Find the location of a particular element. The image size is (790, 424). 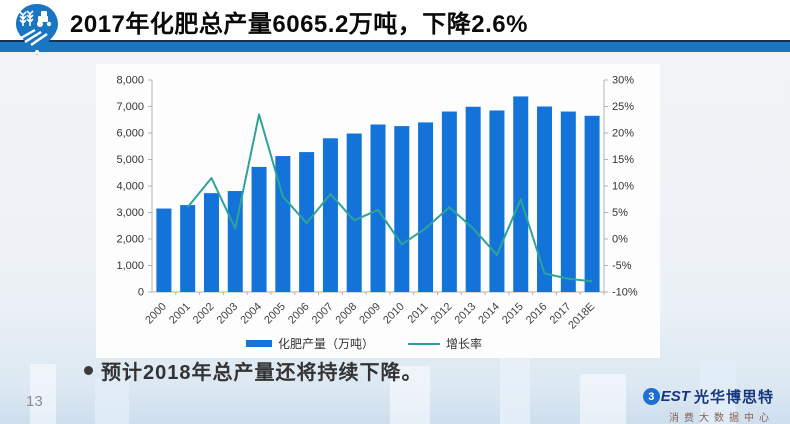

x-axis-label: 2018E is located at coordinates (581, 316).